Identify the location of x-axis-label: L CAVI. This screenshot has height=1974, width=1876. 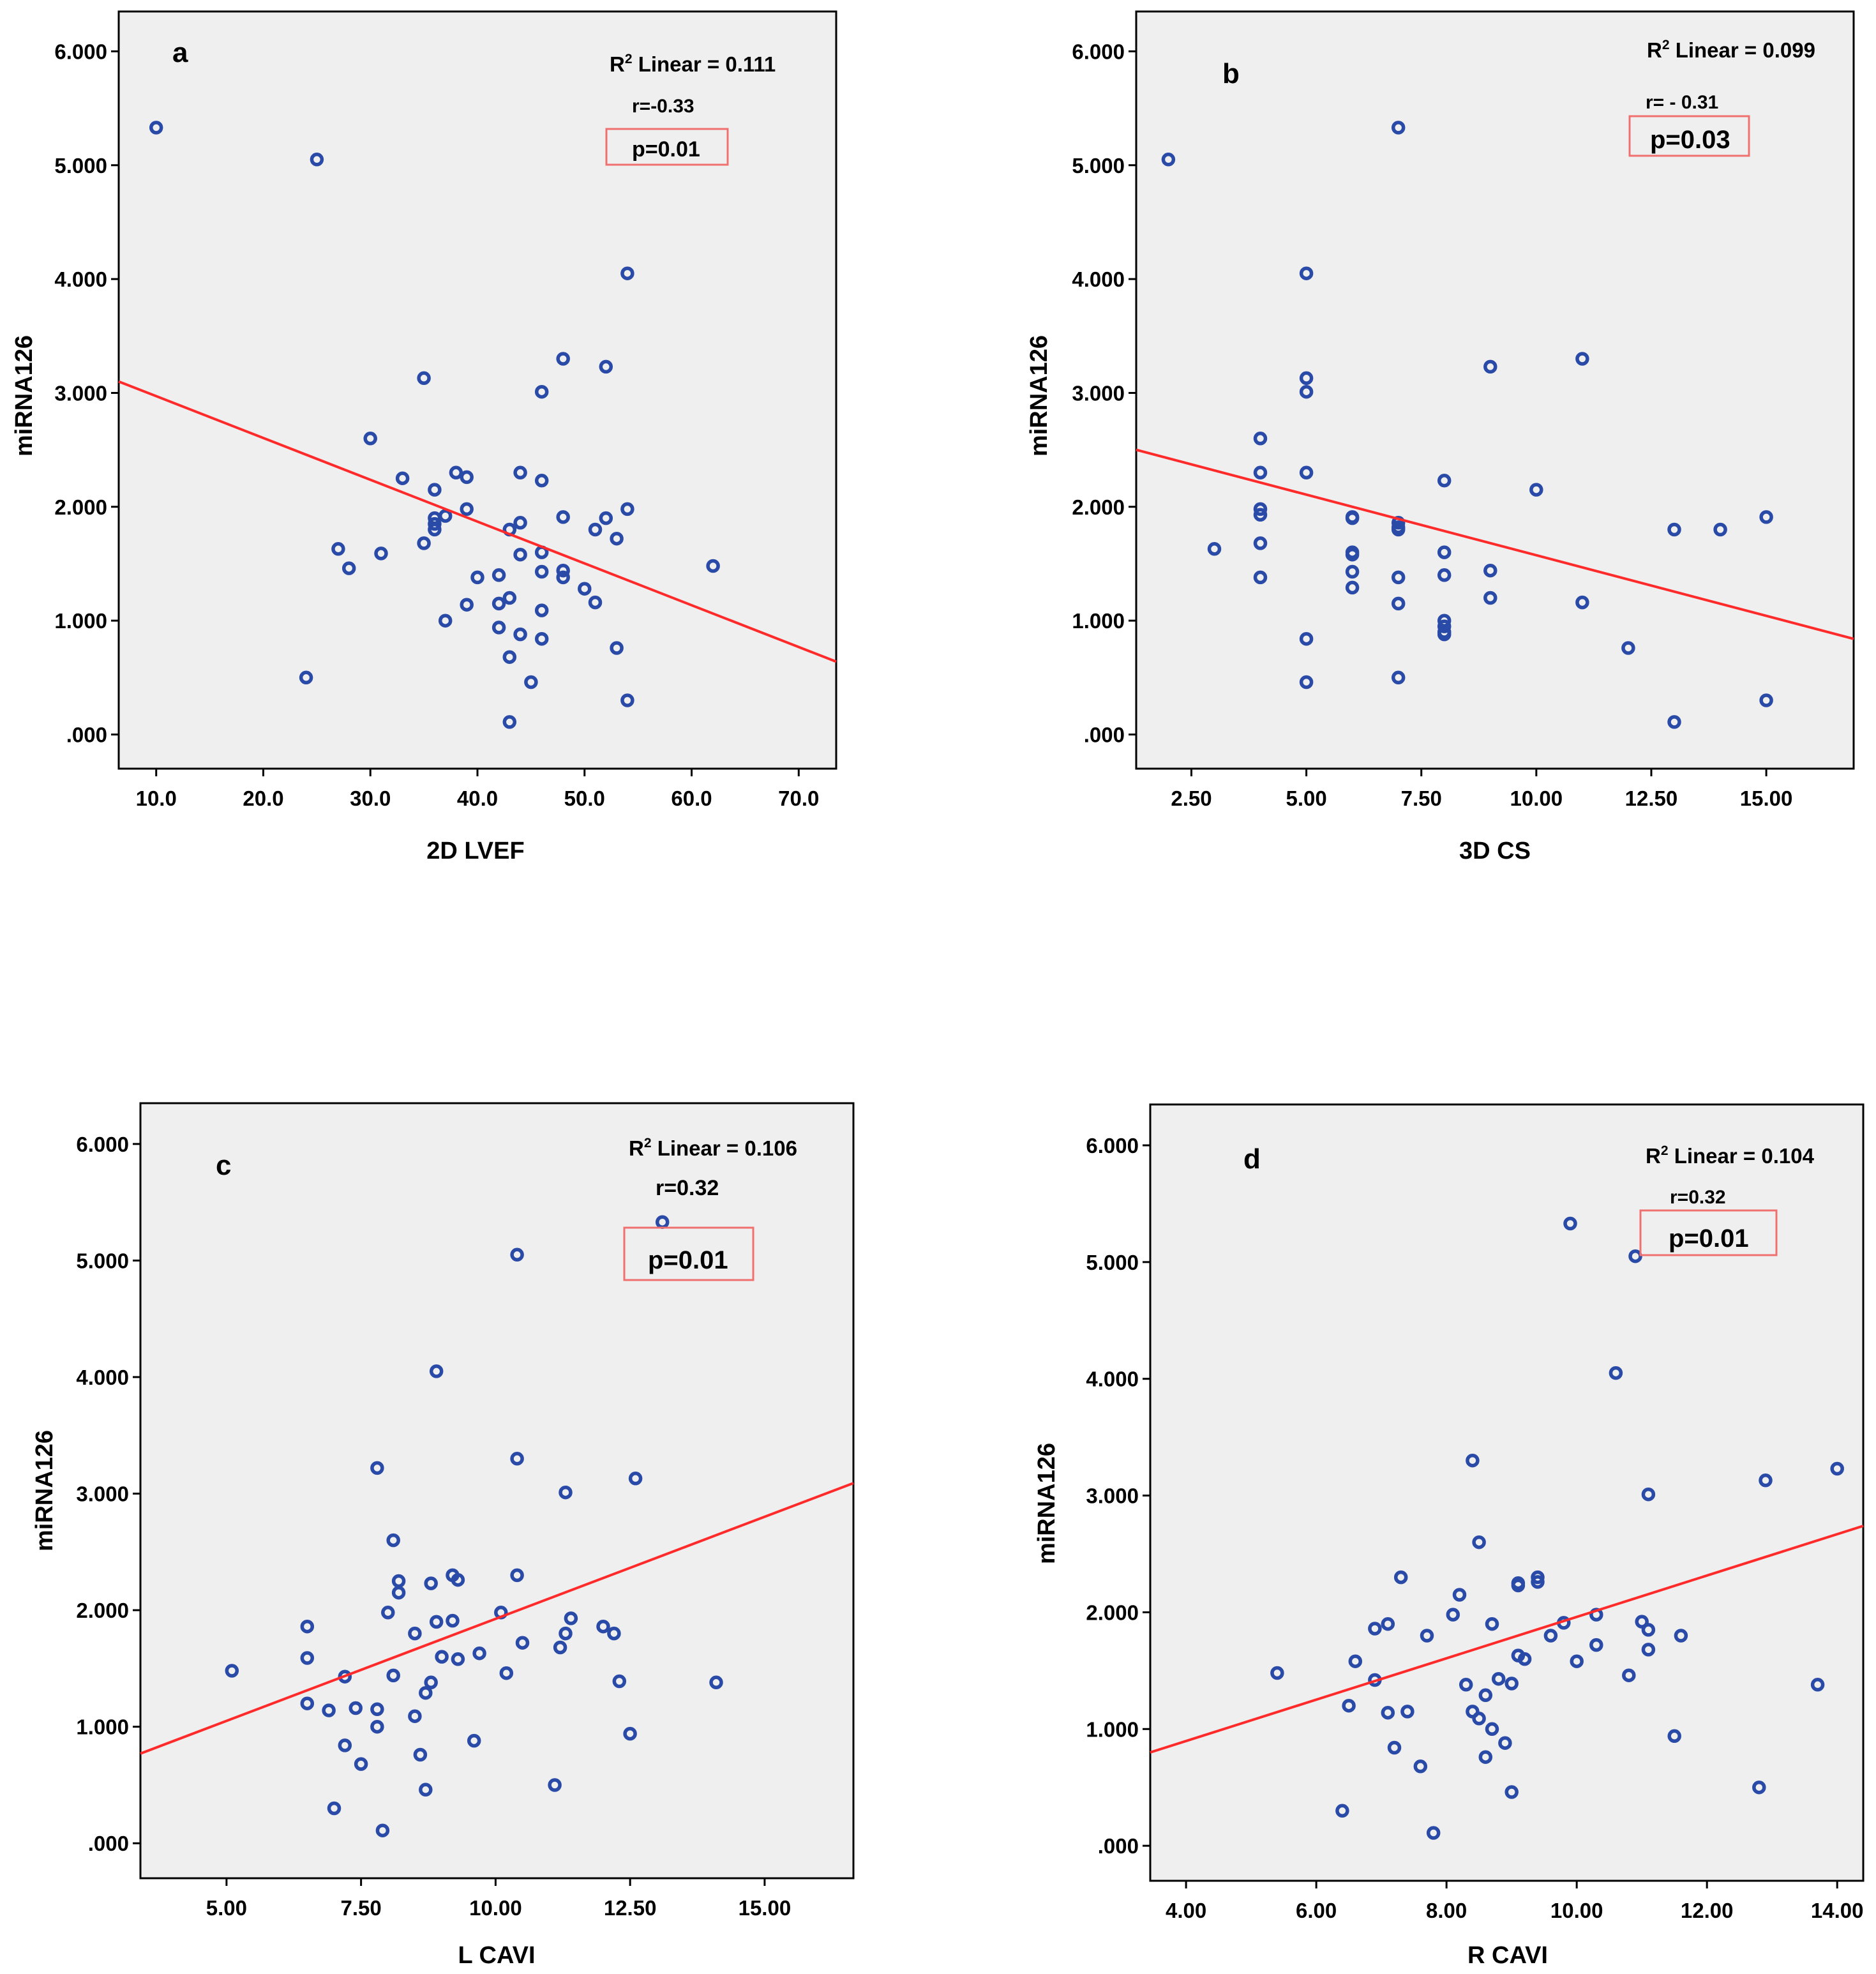
(497, 1955).